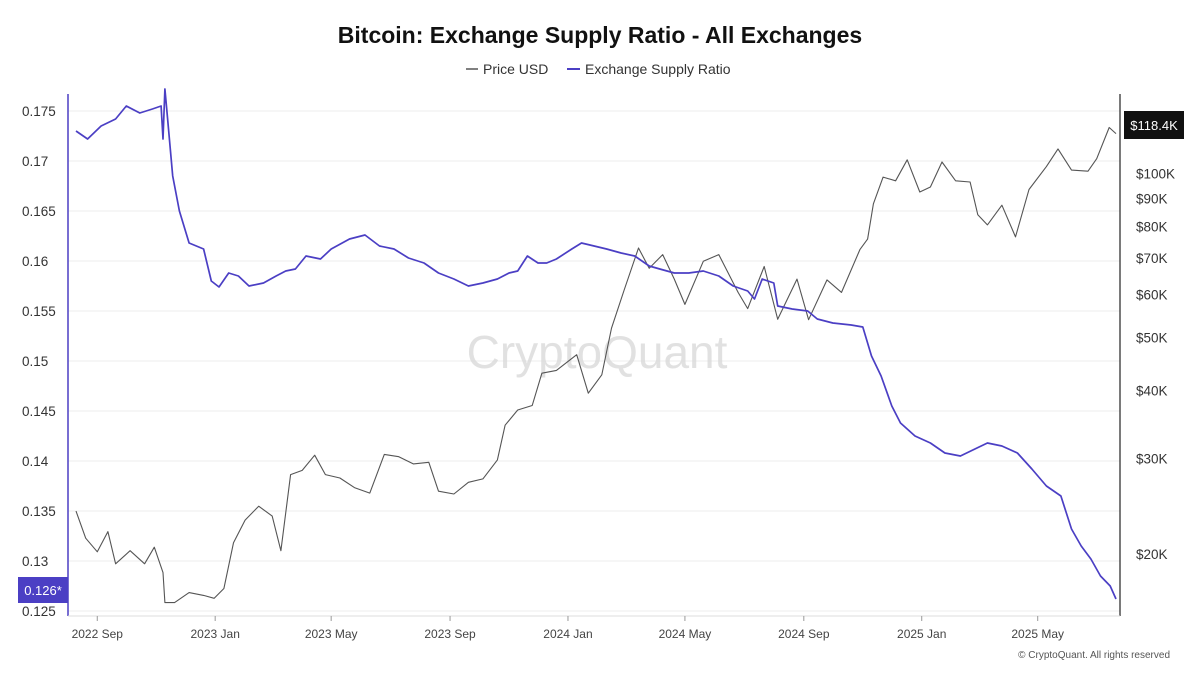  What do you see at coordinates (1094, 655) in the screenshot?
I see `copyright-footer: © CryptoQuant. All rights reserved` at bounding box center [1094, 655].